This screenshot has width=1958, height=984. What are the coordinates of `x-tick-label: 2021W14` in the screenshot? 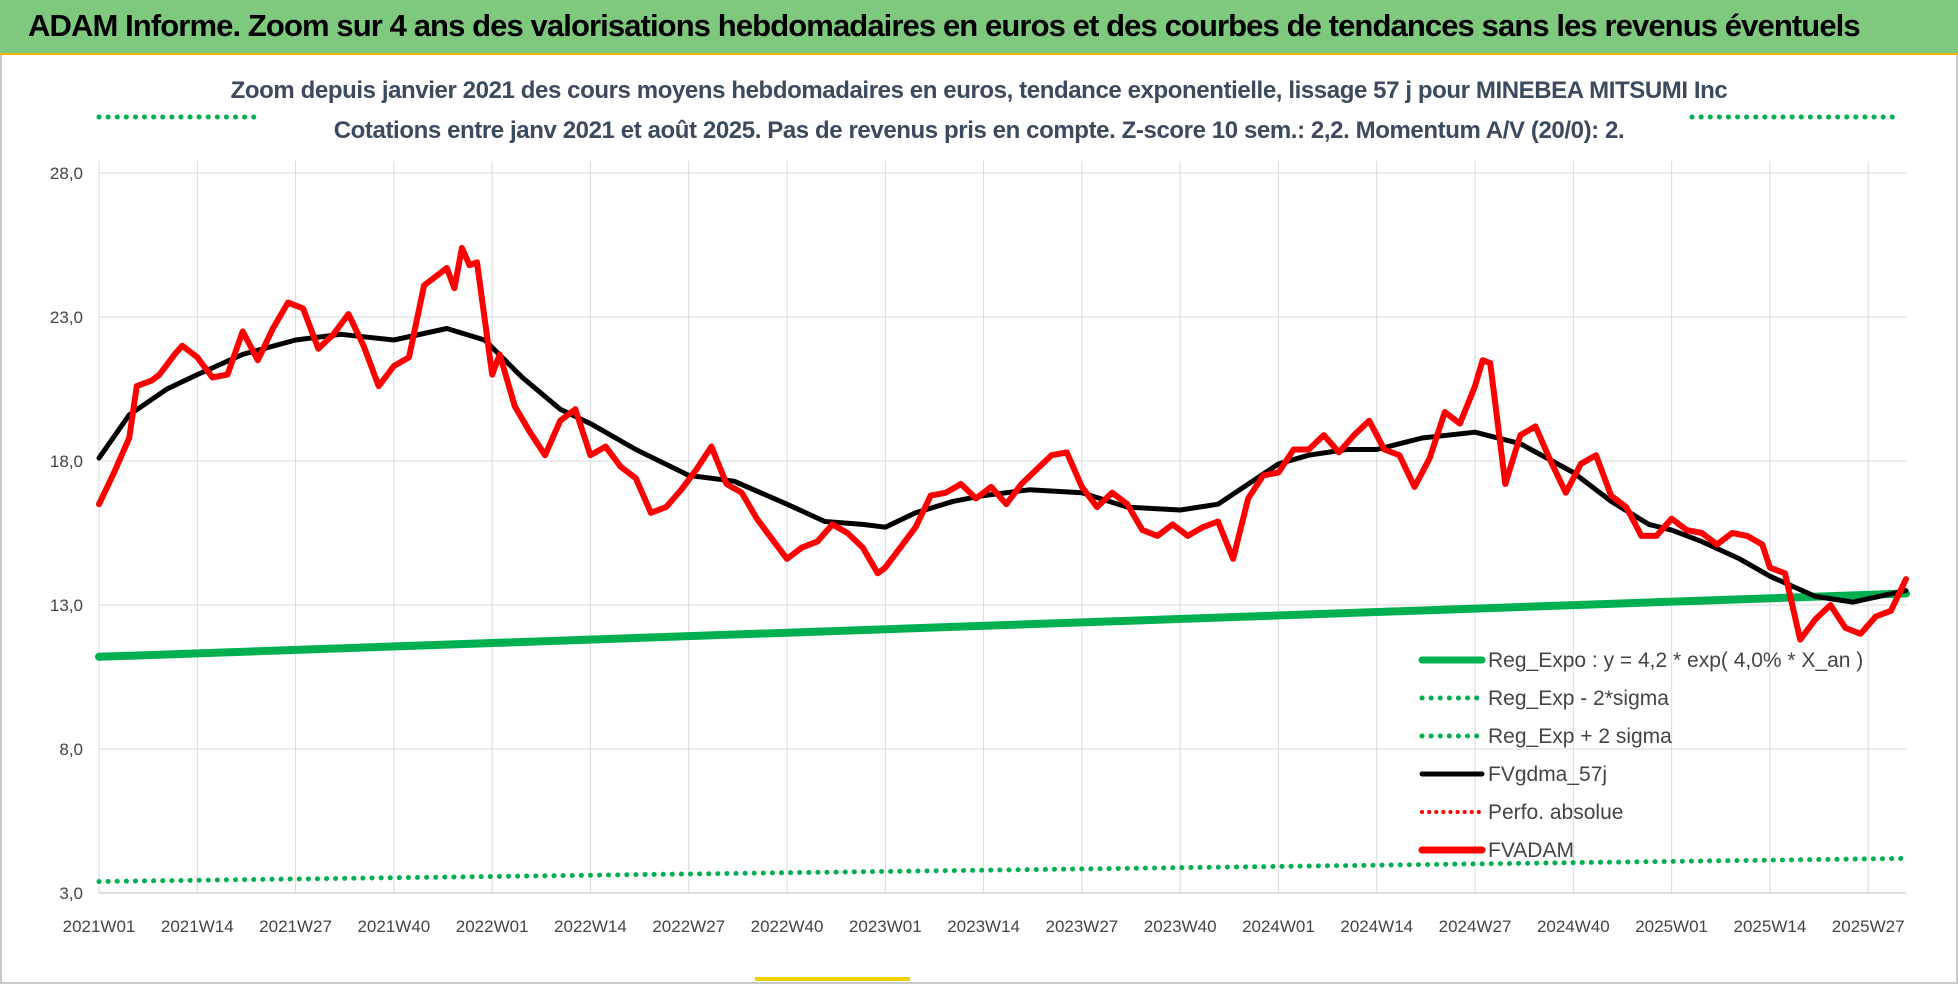 It's located at (197, 926).